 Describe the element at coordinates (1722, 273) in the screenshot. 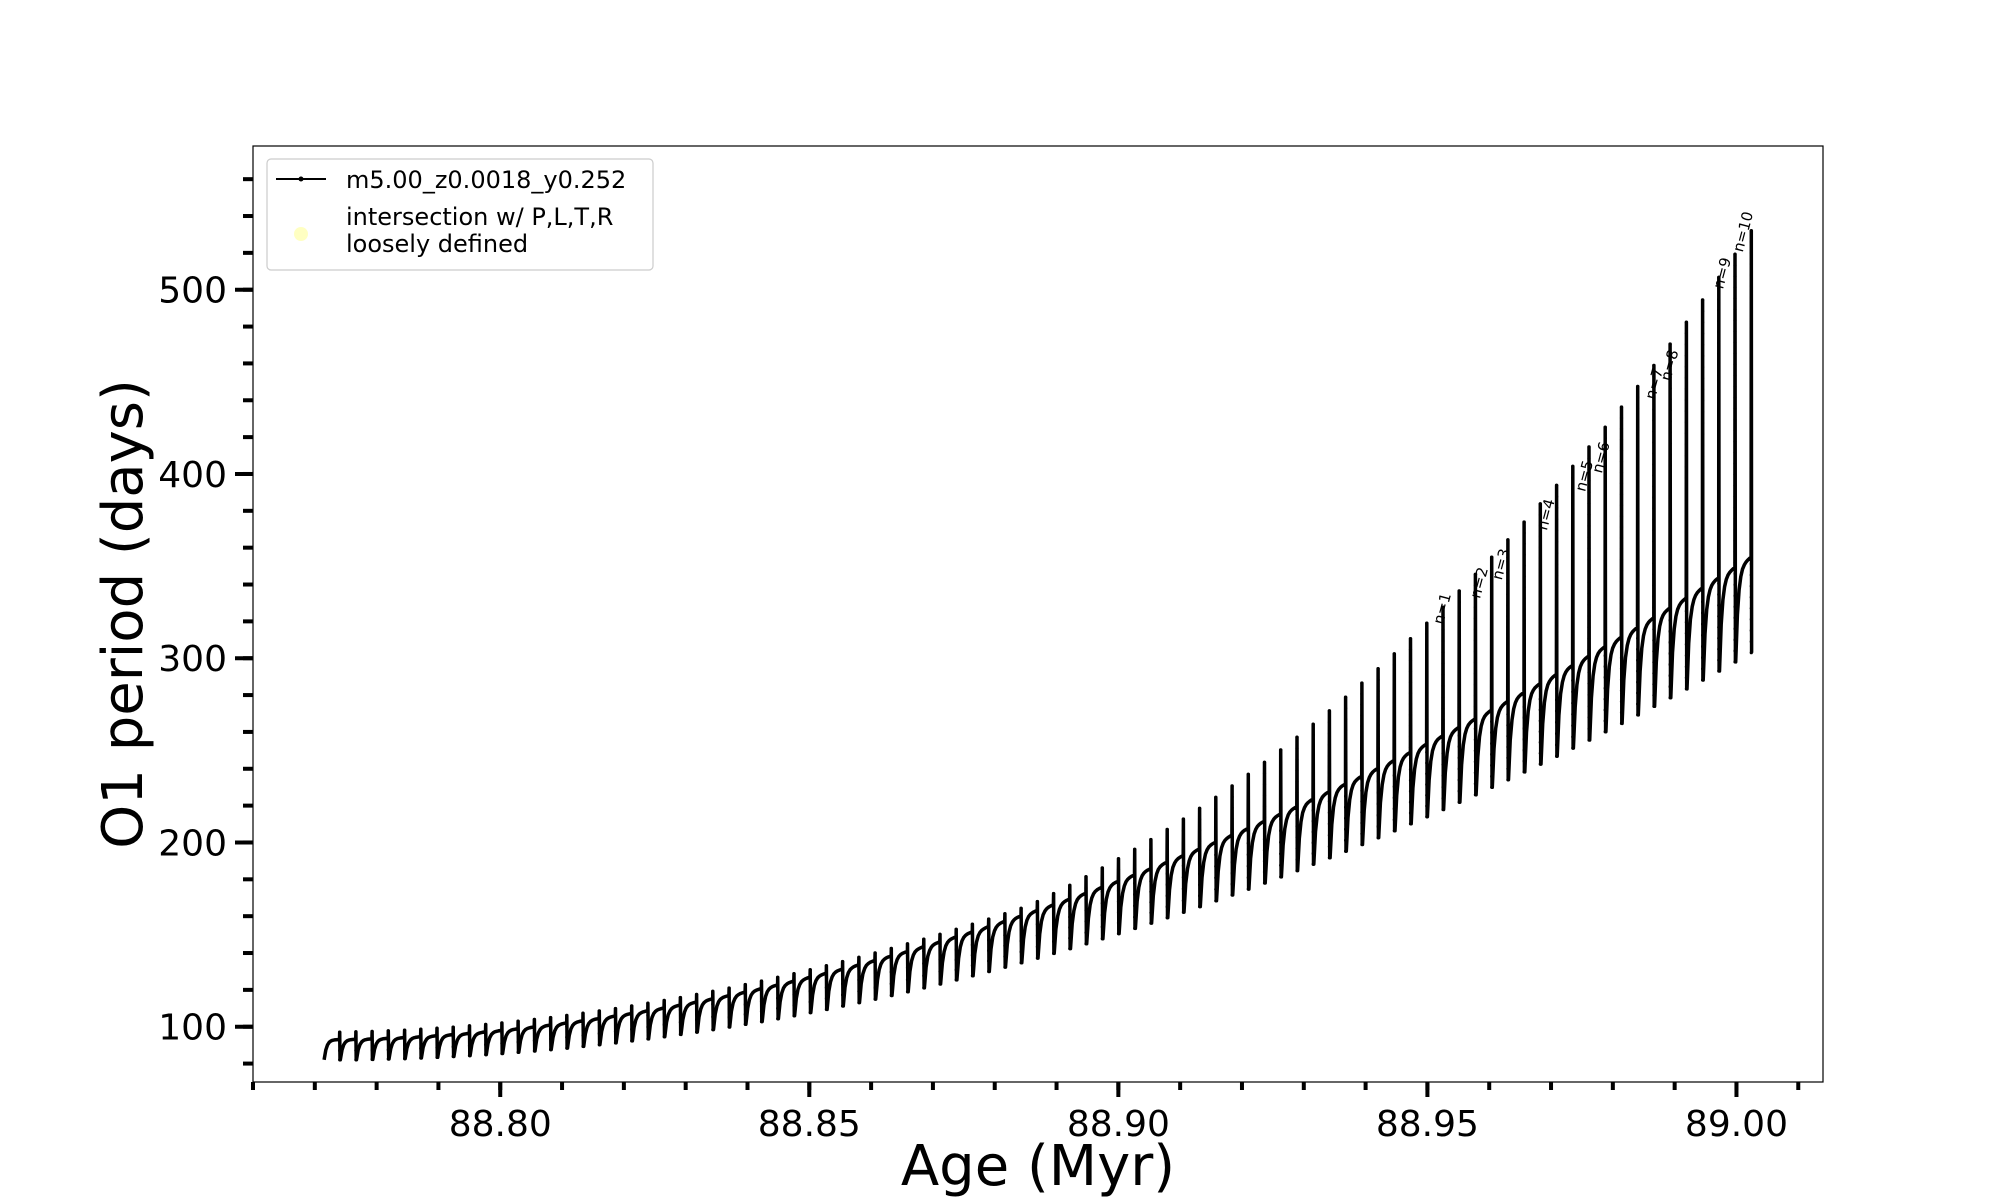

I see `annotation-label: n=9` at that location.